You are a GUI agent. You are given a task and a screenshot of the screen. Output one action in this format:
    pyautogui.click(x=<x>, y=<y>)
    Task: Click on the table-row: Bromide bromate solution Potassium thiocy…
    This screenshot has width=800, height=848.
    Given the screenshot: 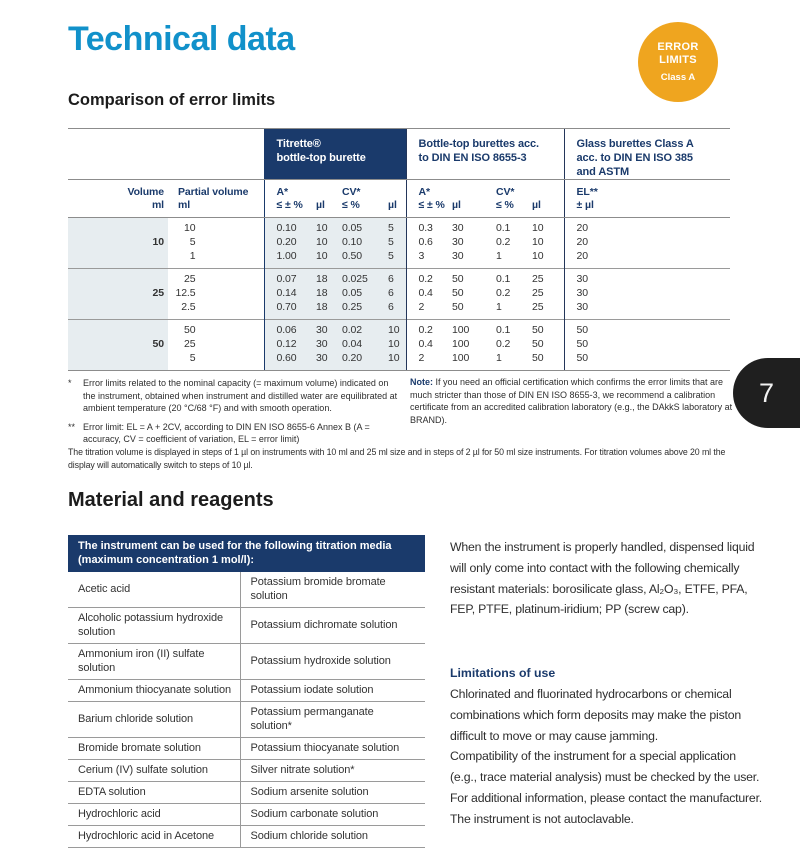 What is the action you would take?
    pyautogui.click(x=246, y=748)
    